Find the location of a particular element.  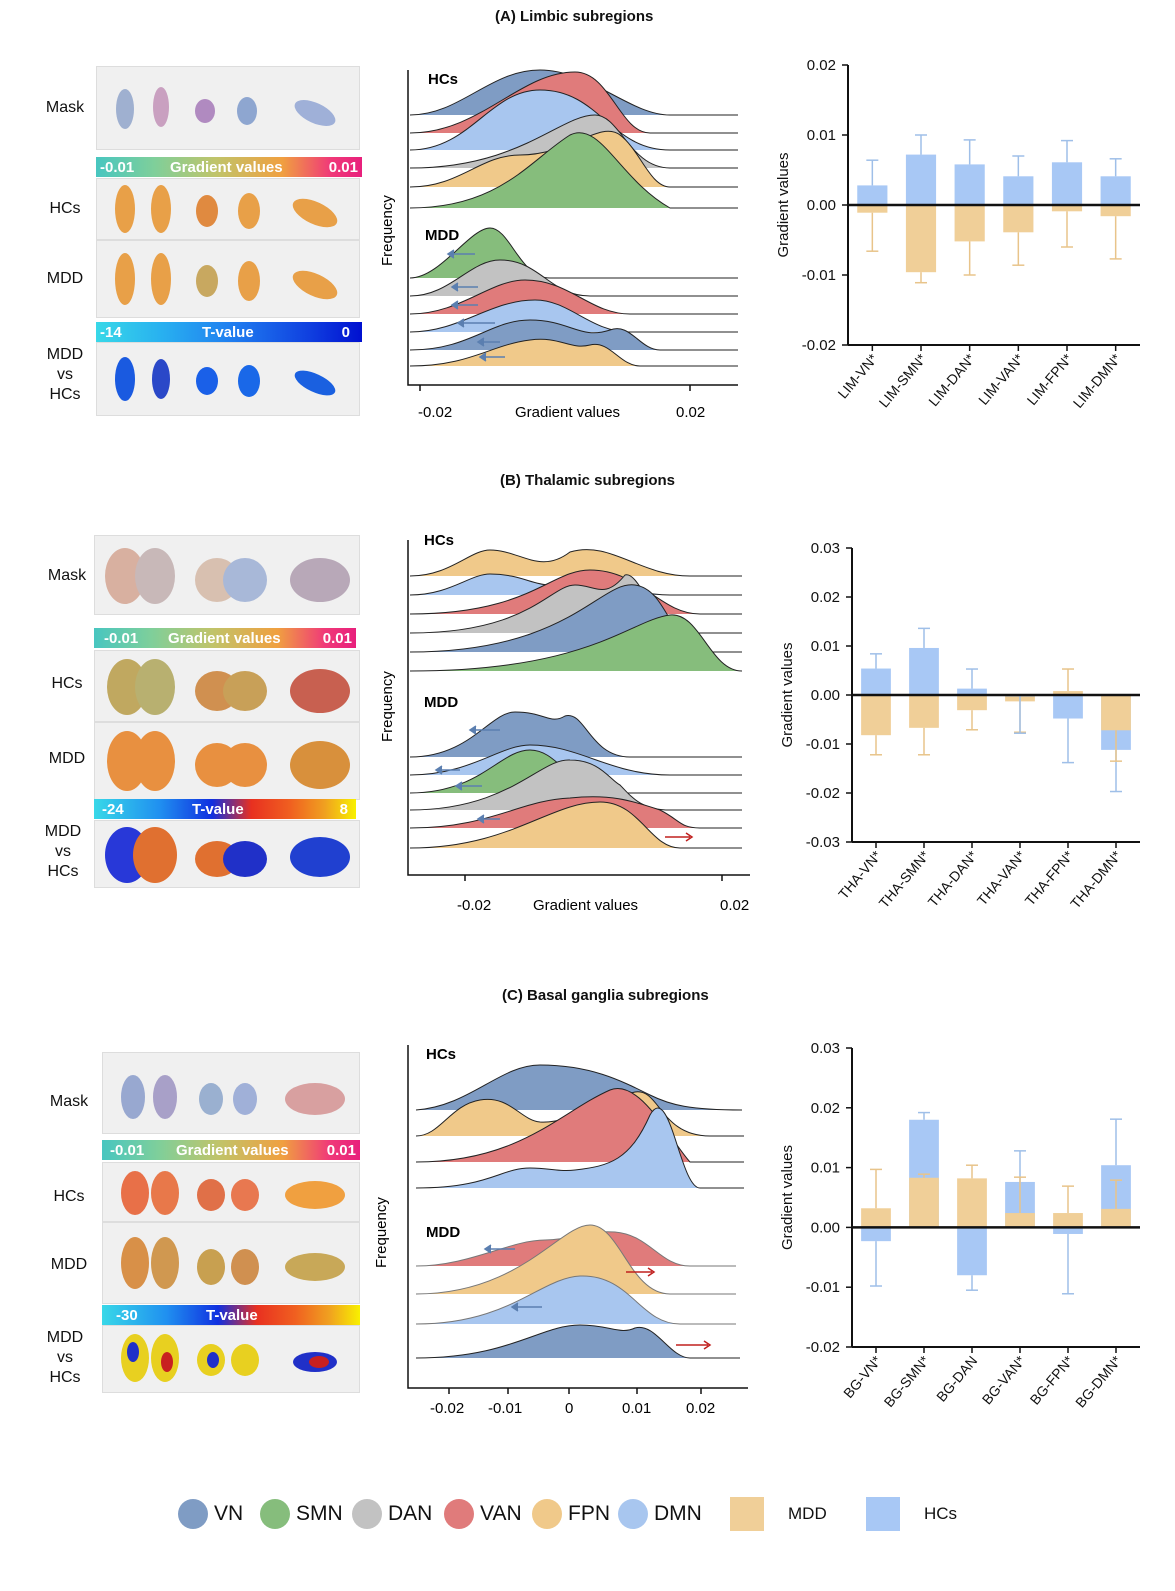

panel-b-label-hcs: HCs is located at coordinates (67, 683).